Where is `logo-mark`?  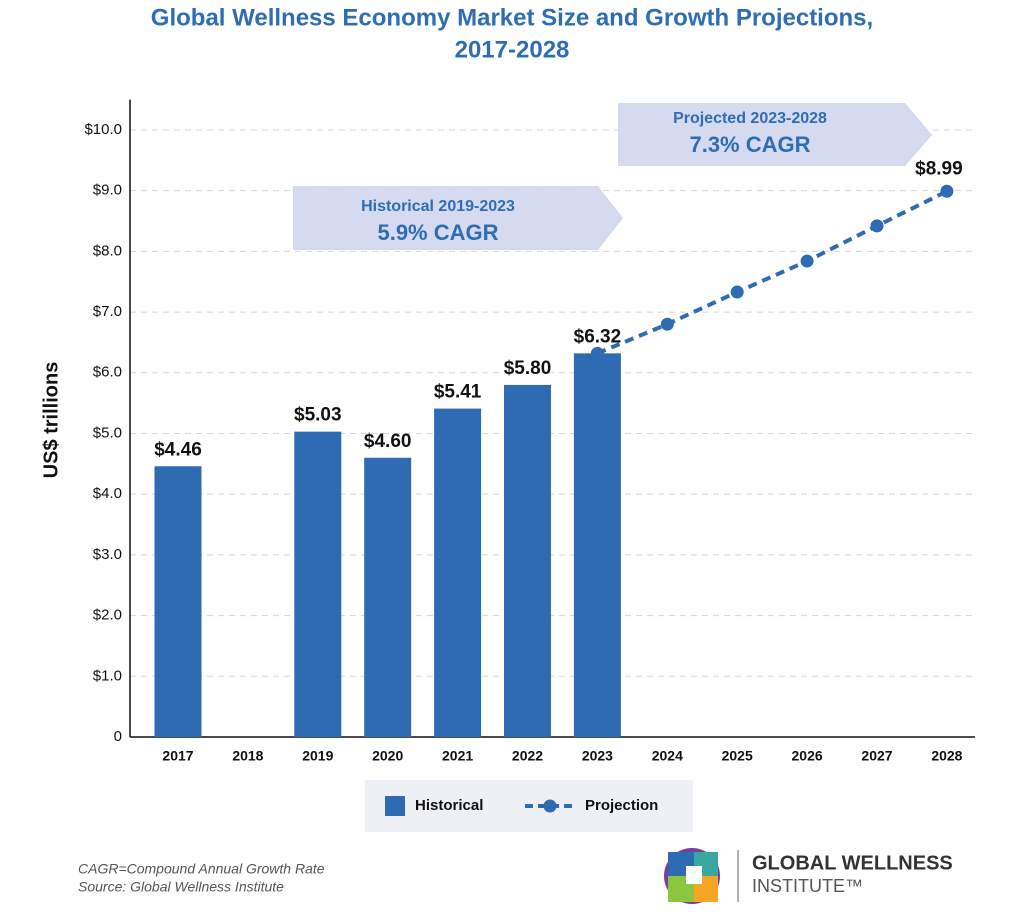
logo-mark is located at coordinates (692, 876).